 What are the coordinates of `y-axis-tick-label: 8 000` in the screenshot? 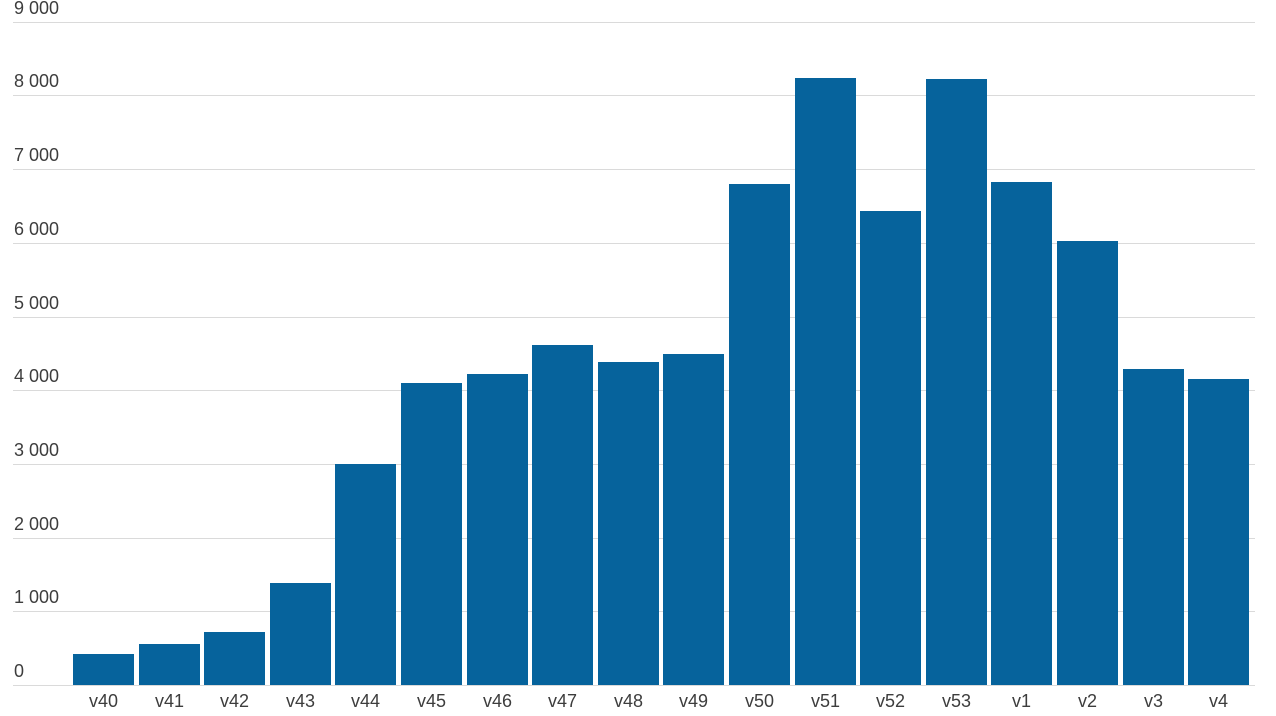 It's located at (37, 81).